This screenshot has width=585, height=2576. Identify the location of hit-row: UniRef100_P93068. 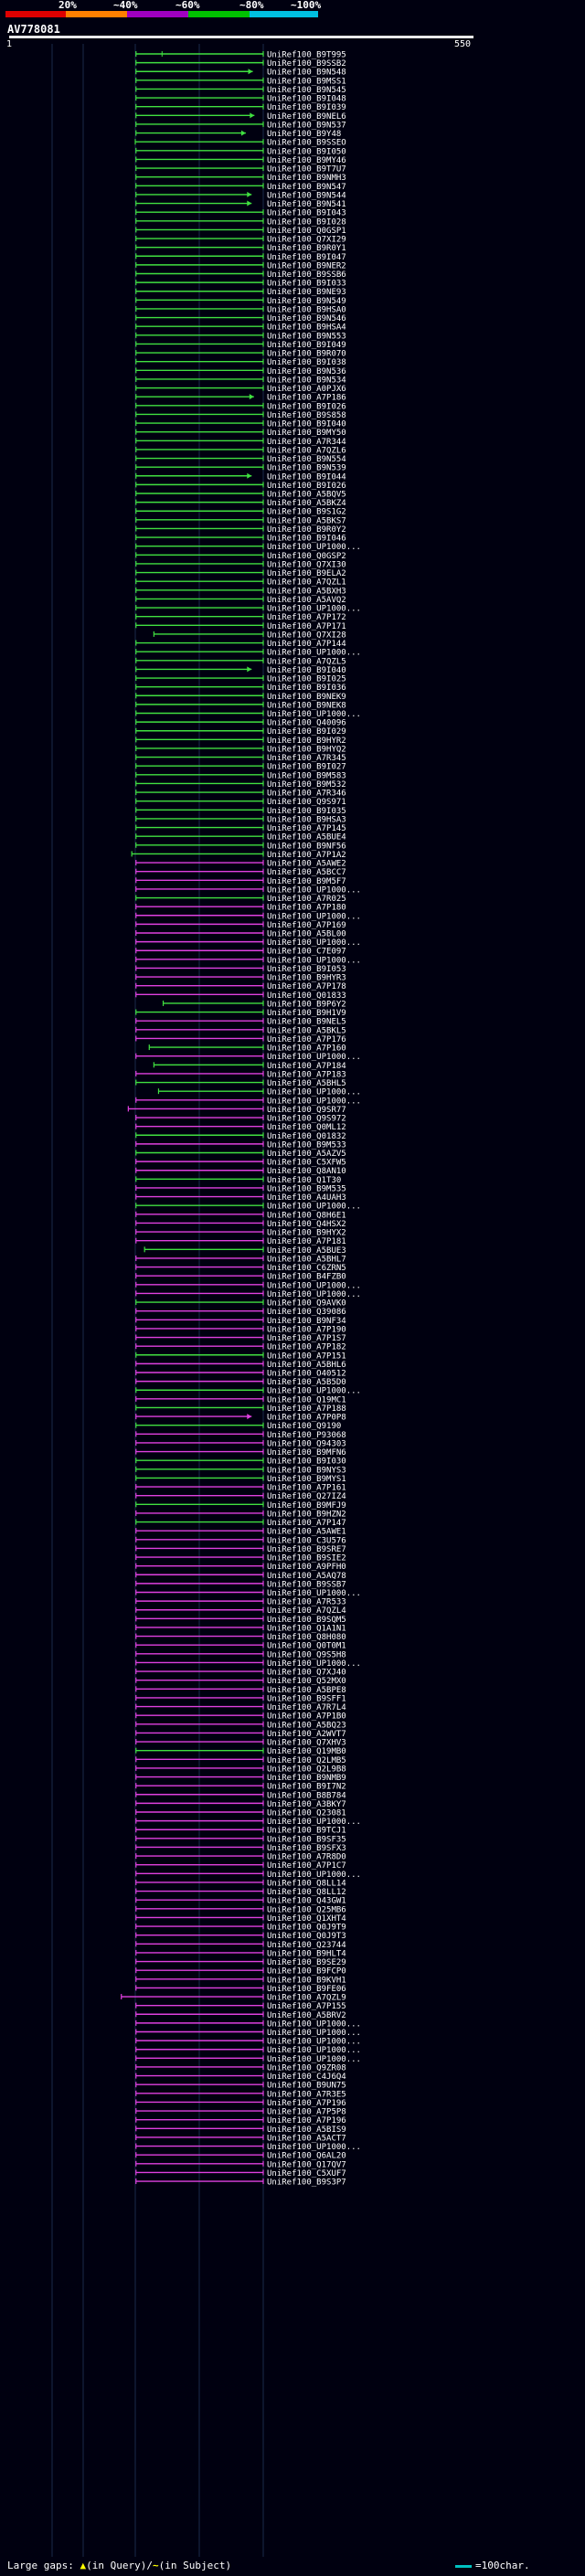
(241, 1435).